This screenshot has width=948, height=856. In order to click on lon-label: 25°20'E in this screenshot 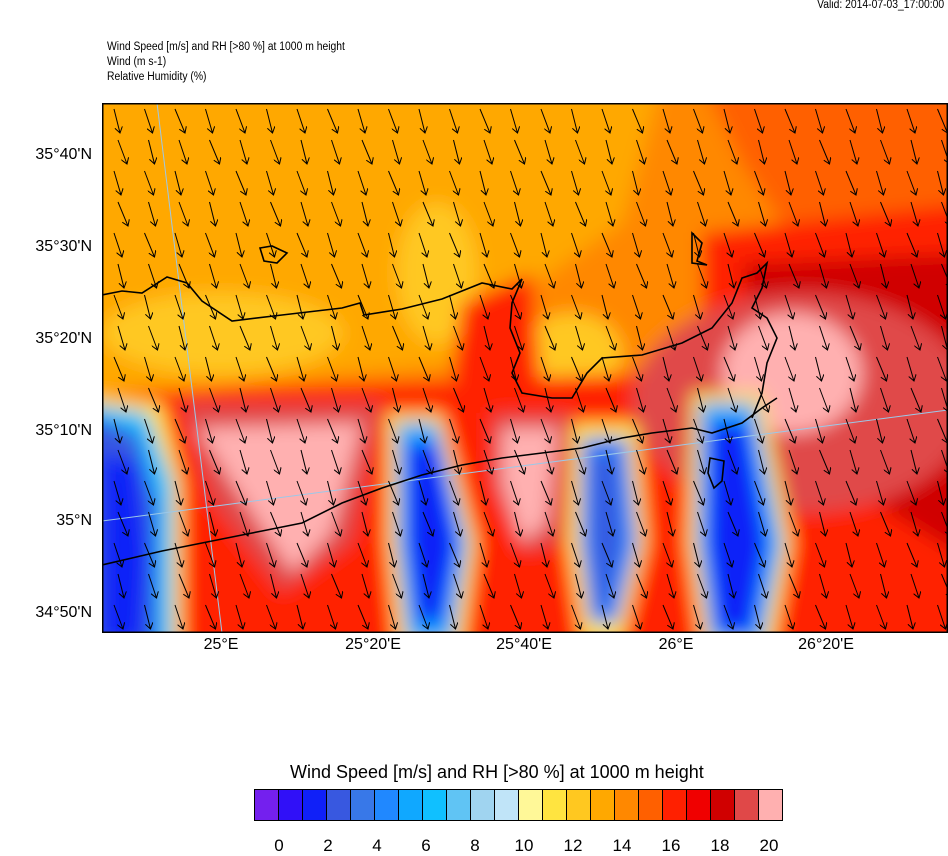, I will do `click(373, 645)`.